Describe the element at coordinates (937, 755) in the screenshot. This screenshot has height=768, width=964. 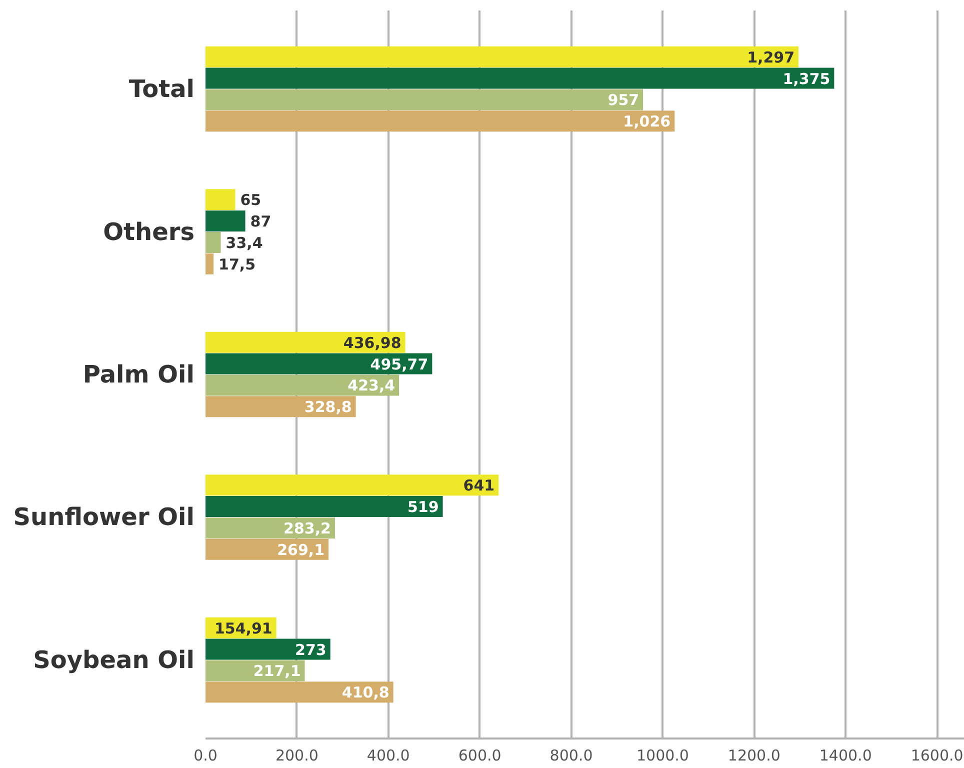
I see `x-tick-label: 1600.0` at that location.